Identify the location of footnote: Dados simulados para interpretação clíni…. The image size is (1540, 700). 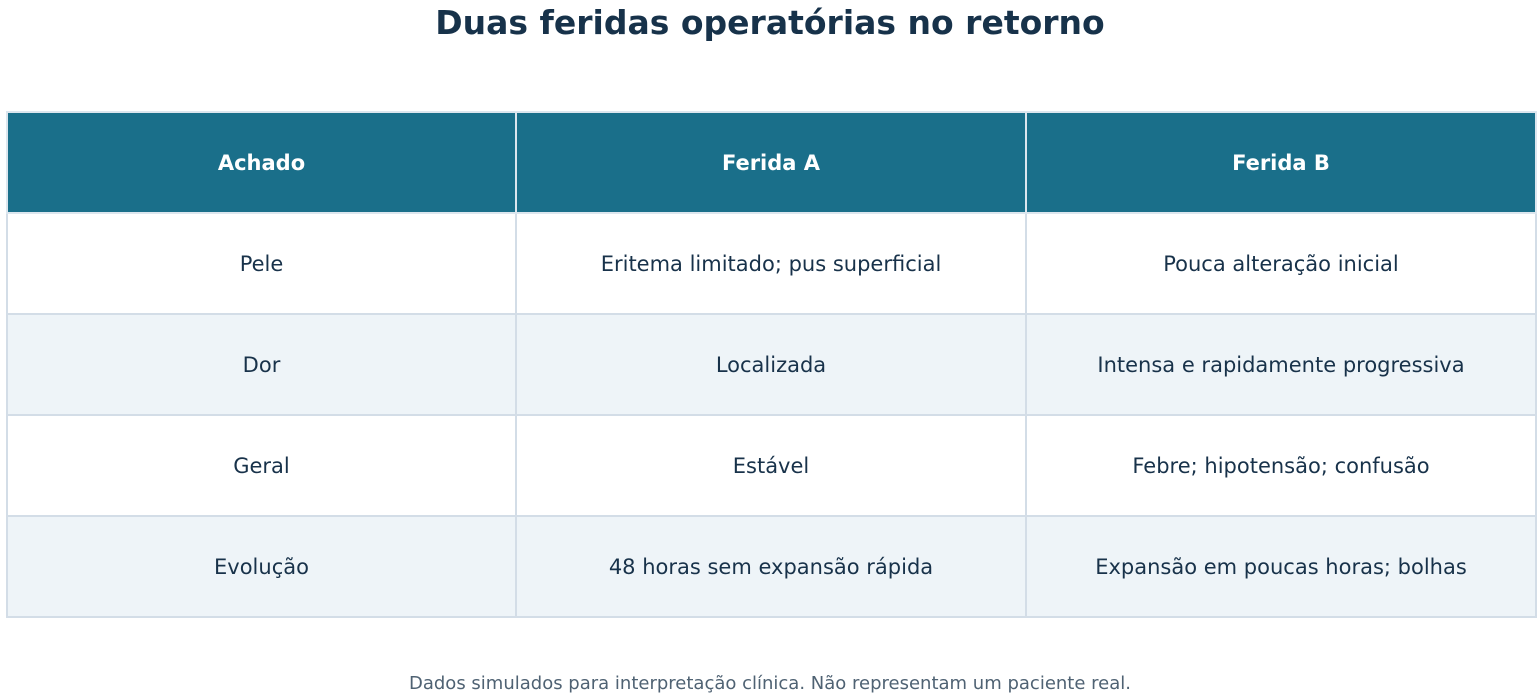
(769, 683).